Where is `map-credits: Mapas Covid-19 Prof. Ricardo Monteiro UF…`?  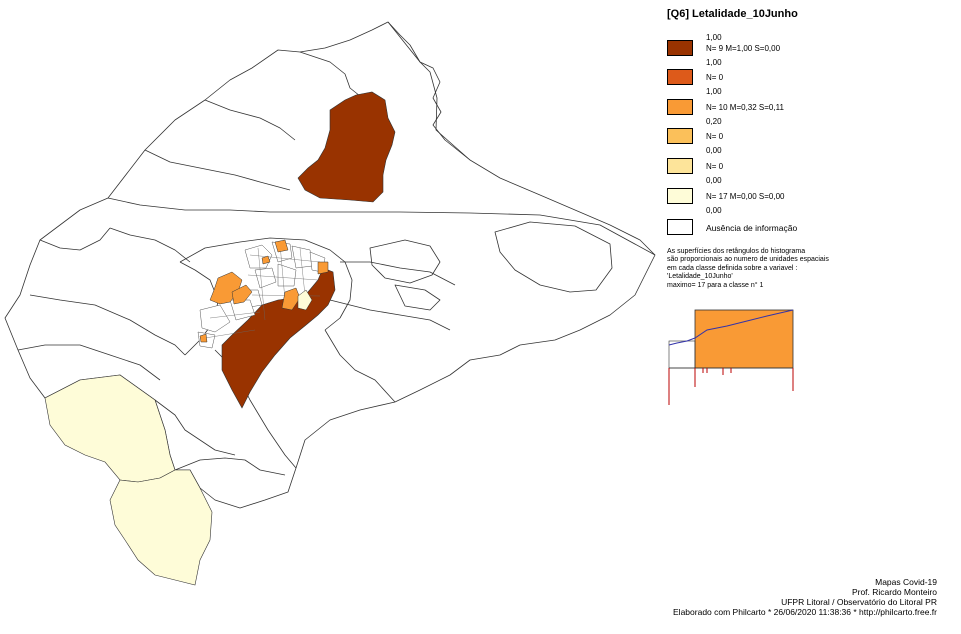
map-credits: Mapas Covid-19 Prof. Ricardo Monteiro UF… is located at coordinates (805, 597).